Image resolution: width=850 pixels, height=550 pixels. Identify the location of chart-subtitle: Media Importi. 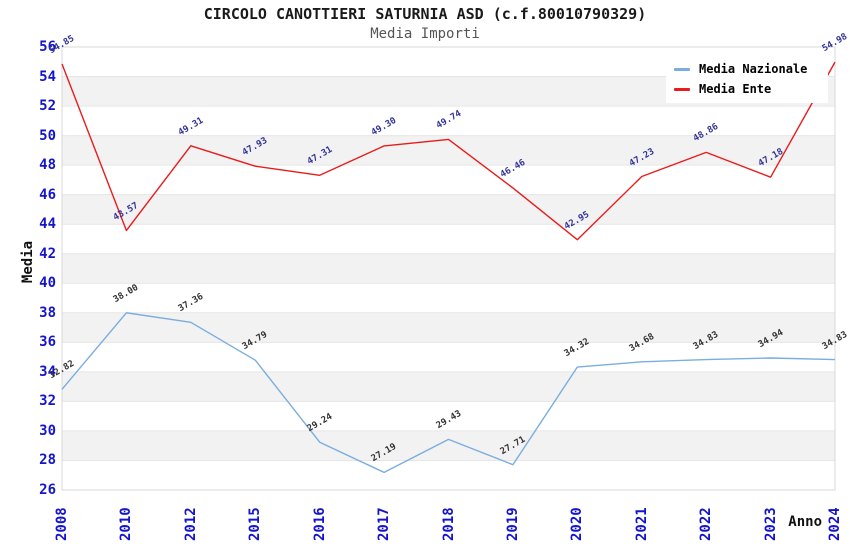
(425, 34).